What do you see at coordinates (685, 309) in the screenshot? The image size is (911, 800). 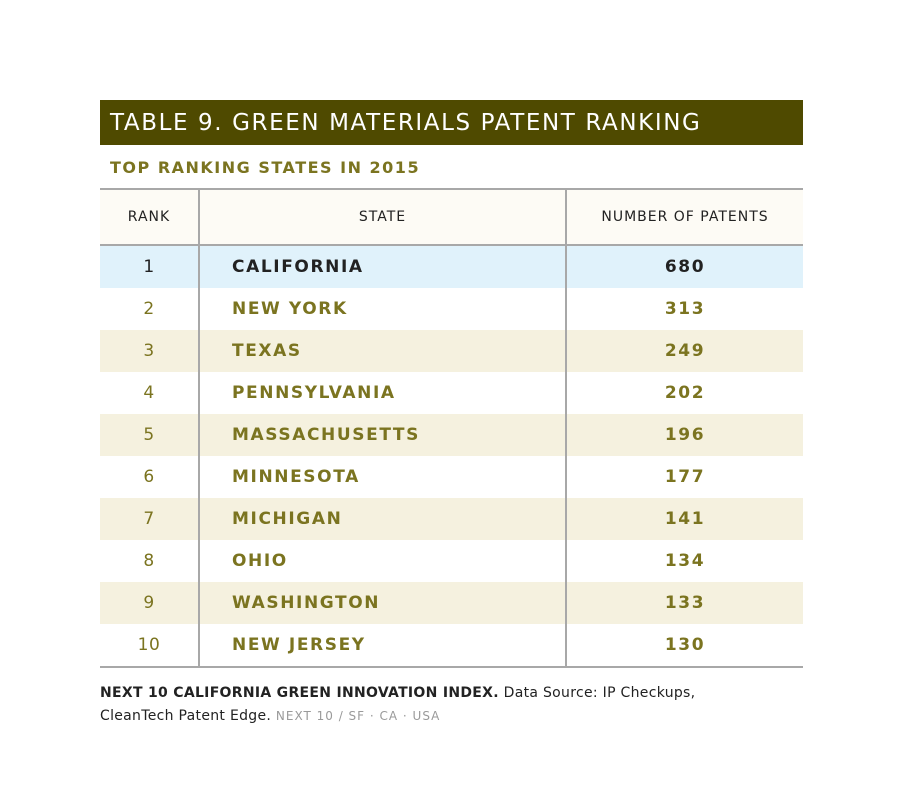 I see `patents-cell: 313` at bounding box center [685, 309].